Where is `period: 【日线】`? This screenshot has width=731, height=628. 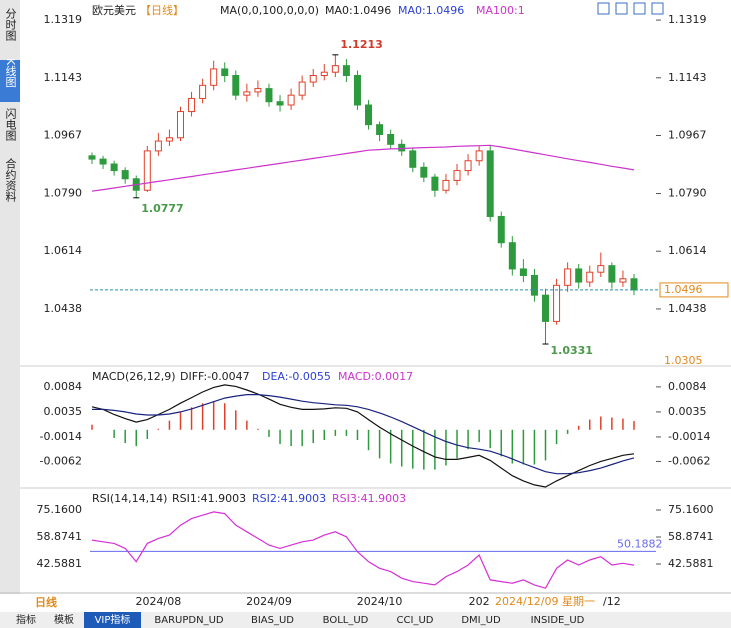
period: 【日线】 is located at coordinates (162, 10).